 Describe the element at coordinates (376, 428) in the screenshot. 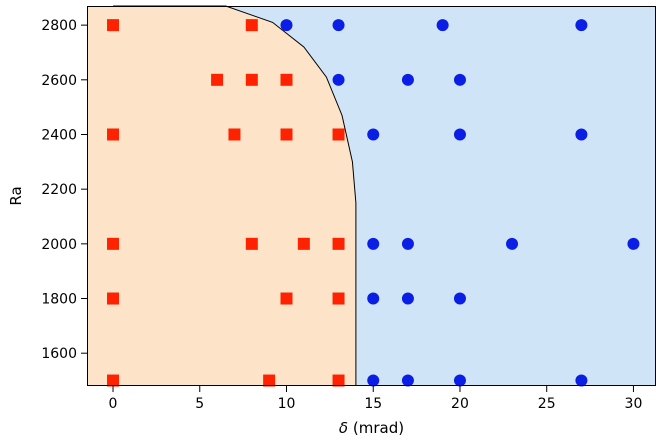

I see `x-axis-unit: (mrad)` at that location.